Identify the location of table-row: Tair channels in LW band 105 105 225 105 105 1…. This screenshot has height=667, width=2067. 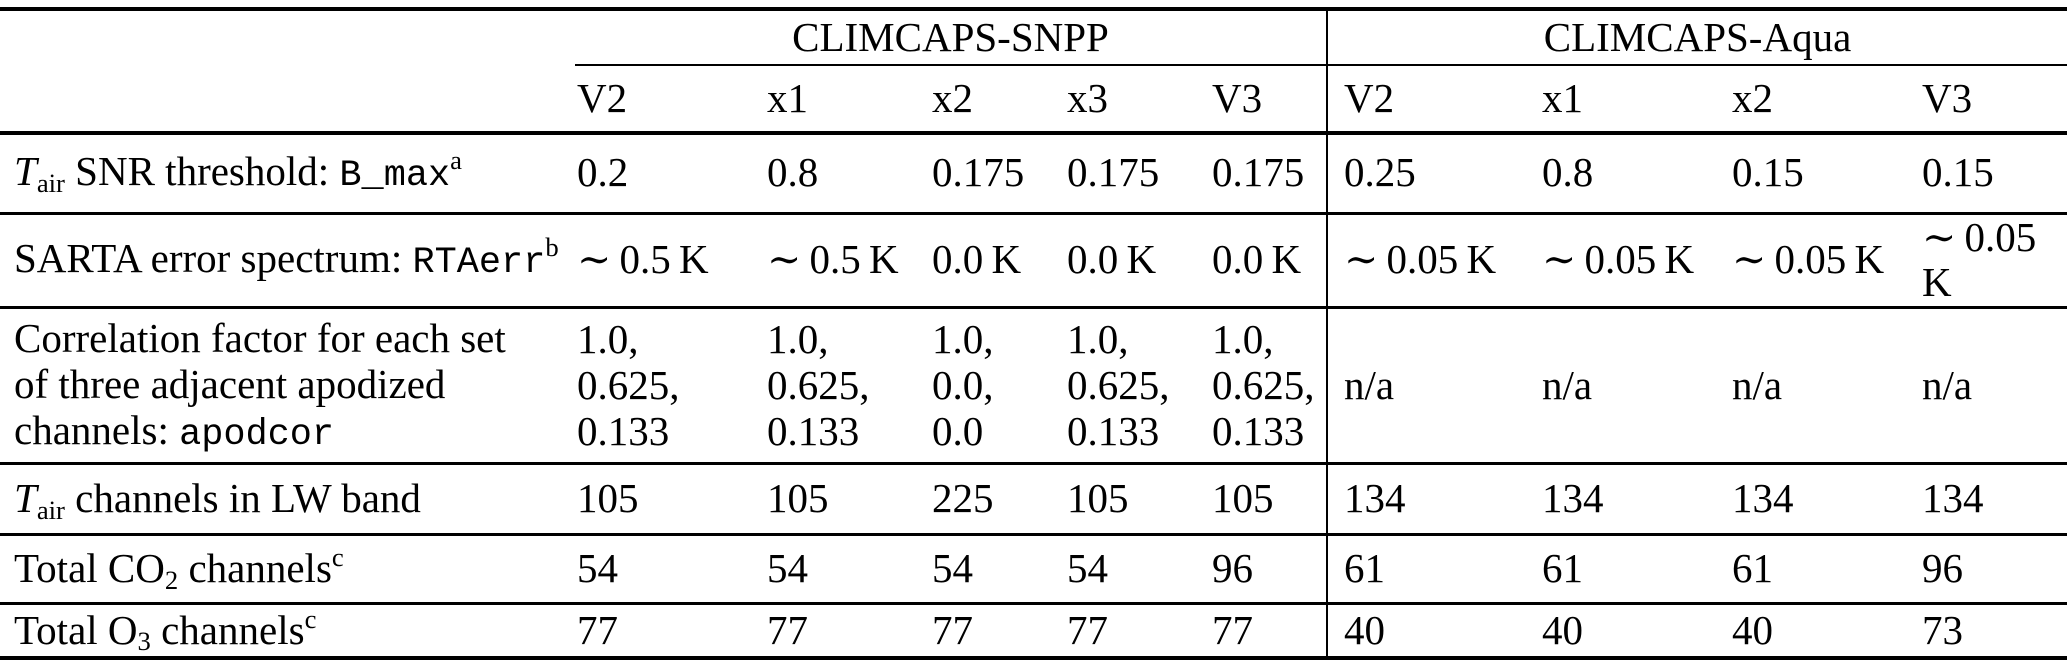
(1033, 499).